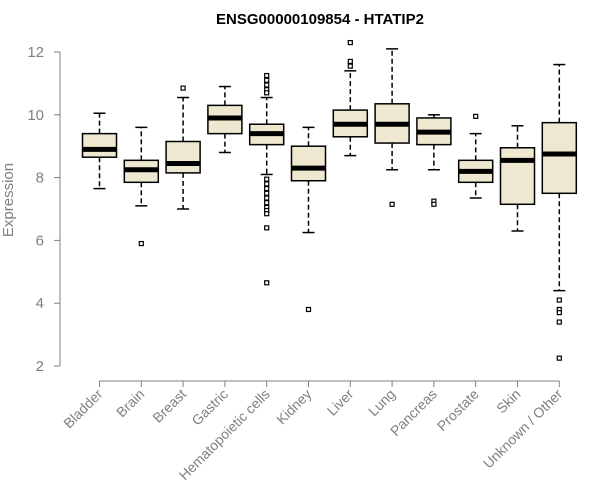  Describe the element at coordinates (8, 200) in the screenshot. I see `y-axis-label: Expression` at that location.